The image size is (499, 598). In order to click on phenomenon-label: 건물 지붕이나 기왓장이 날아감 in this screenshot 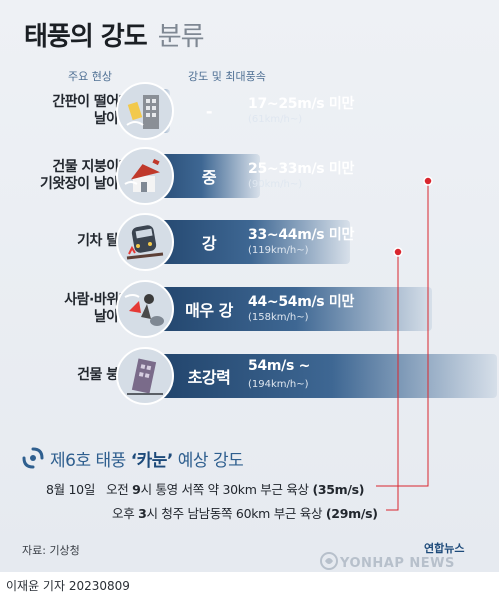, I will do `click(85, 176)`.